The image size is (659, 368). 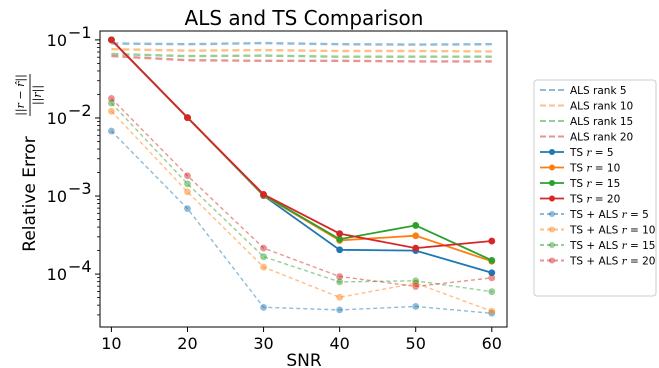 I want to click on legend-entry: TS + ALS r = 10, so click(x=612, y=231).